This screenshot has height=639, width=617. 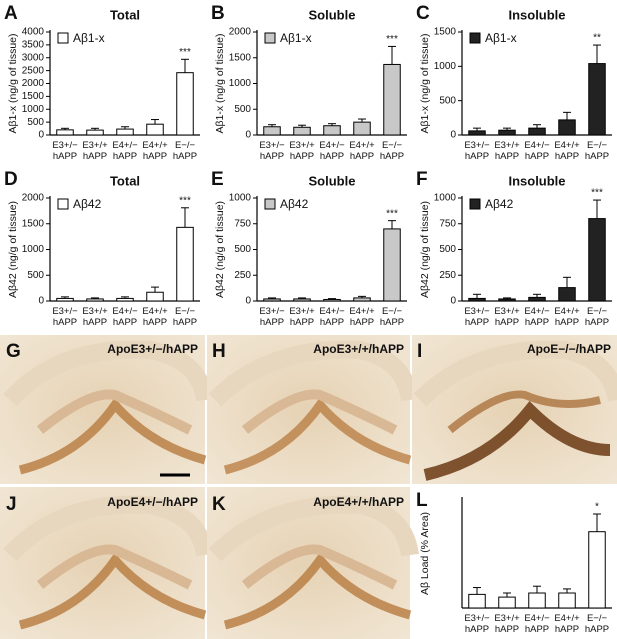 I want to click on panel-letter: G, so click(x=13, y=351).